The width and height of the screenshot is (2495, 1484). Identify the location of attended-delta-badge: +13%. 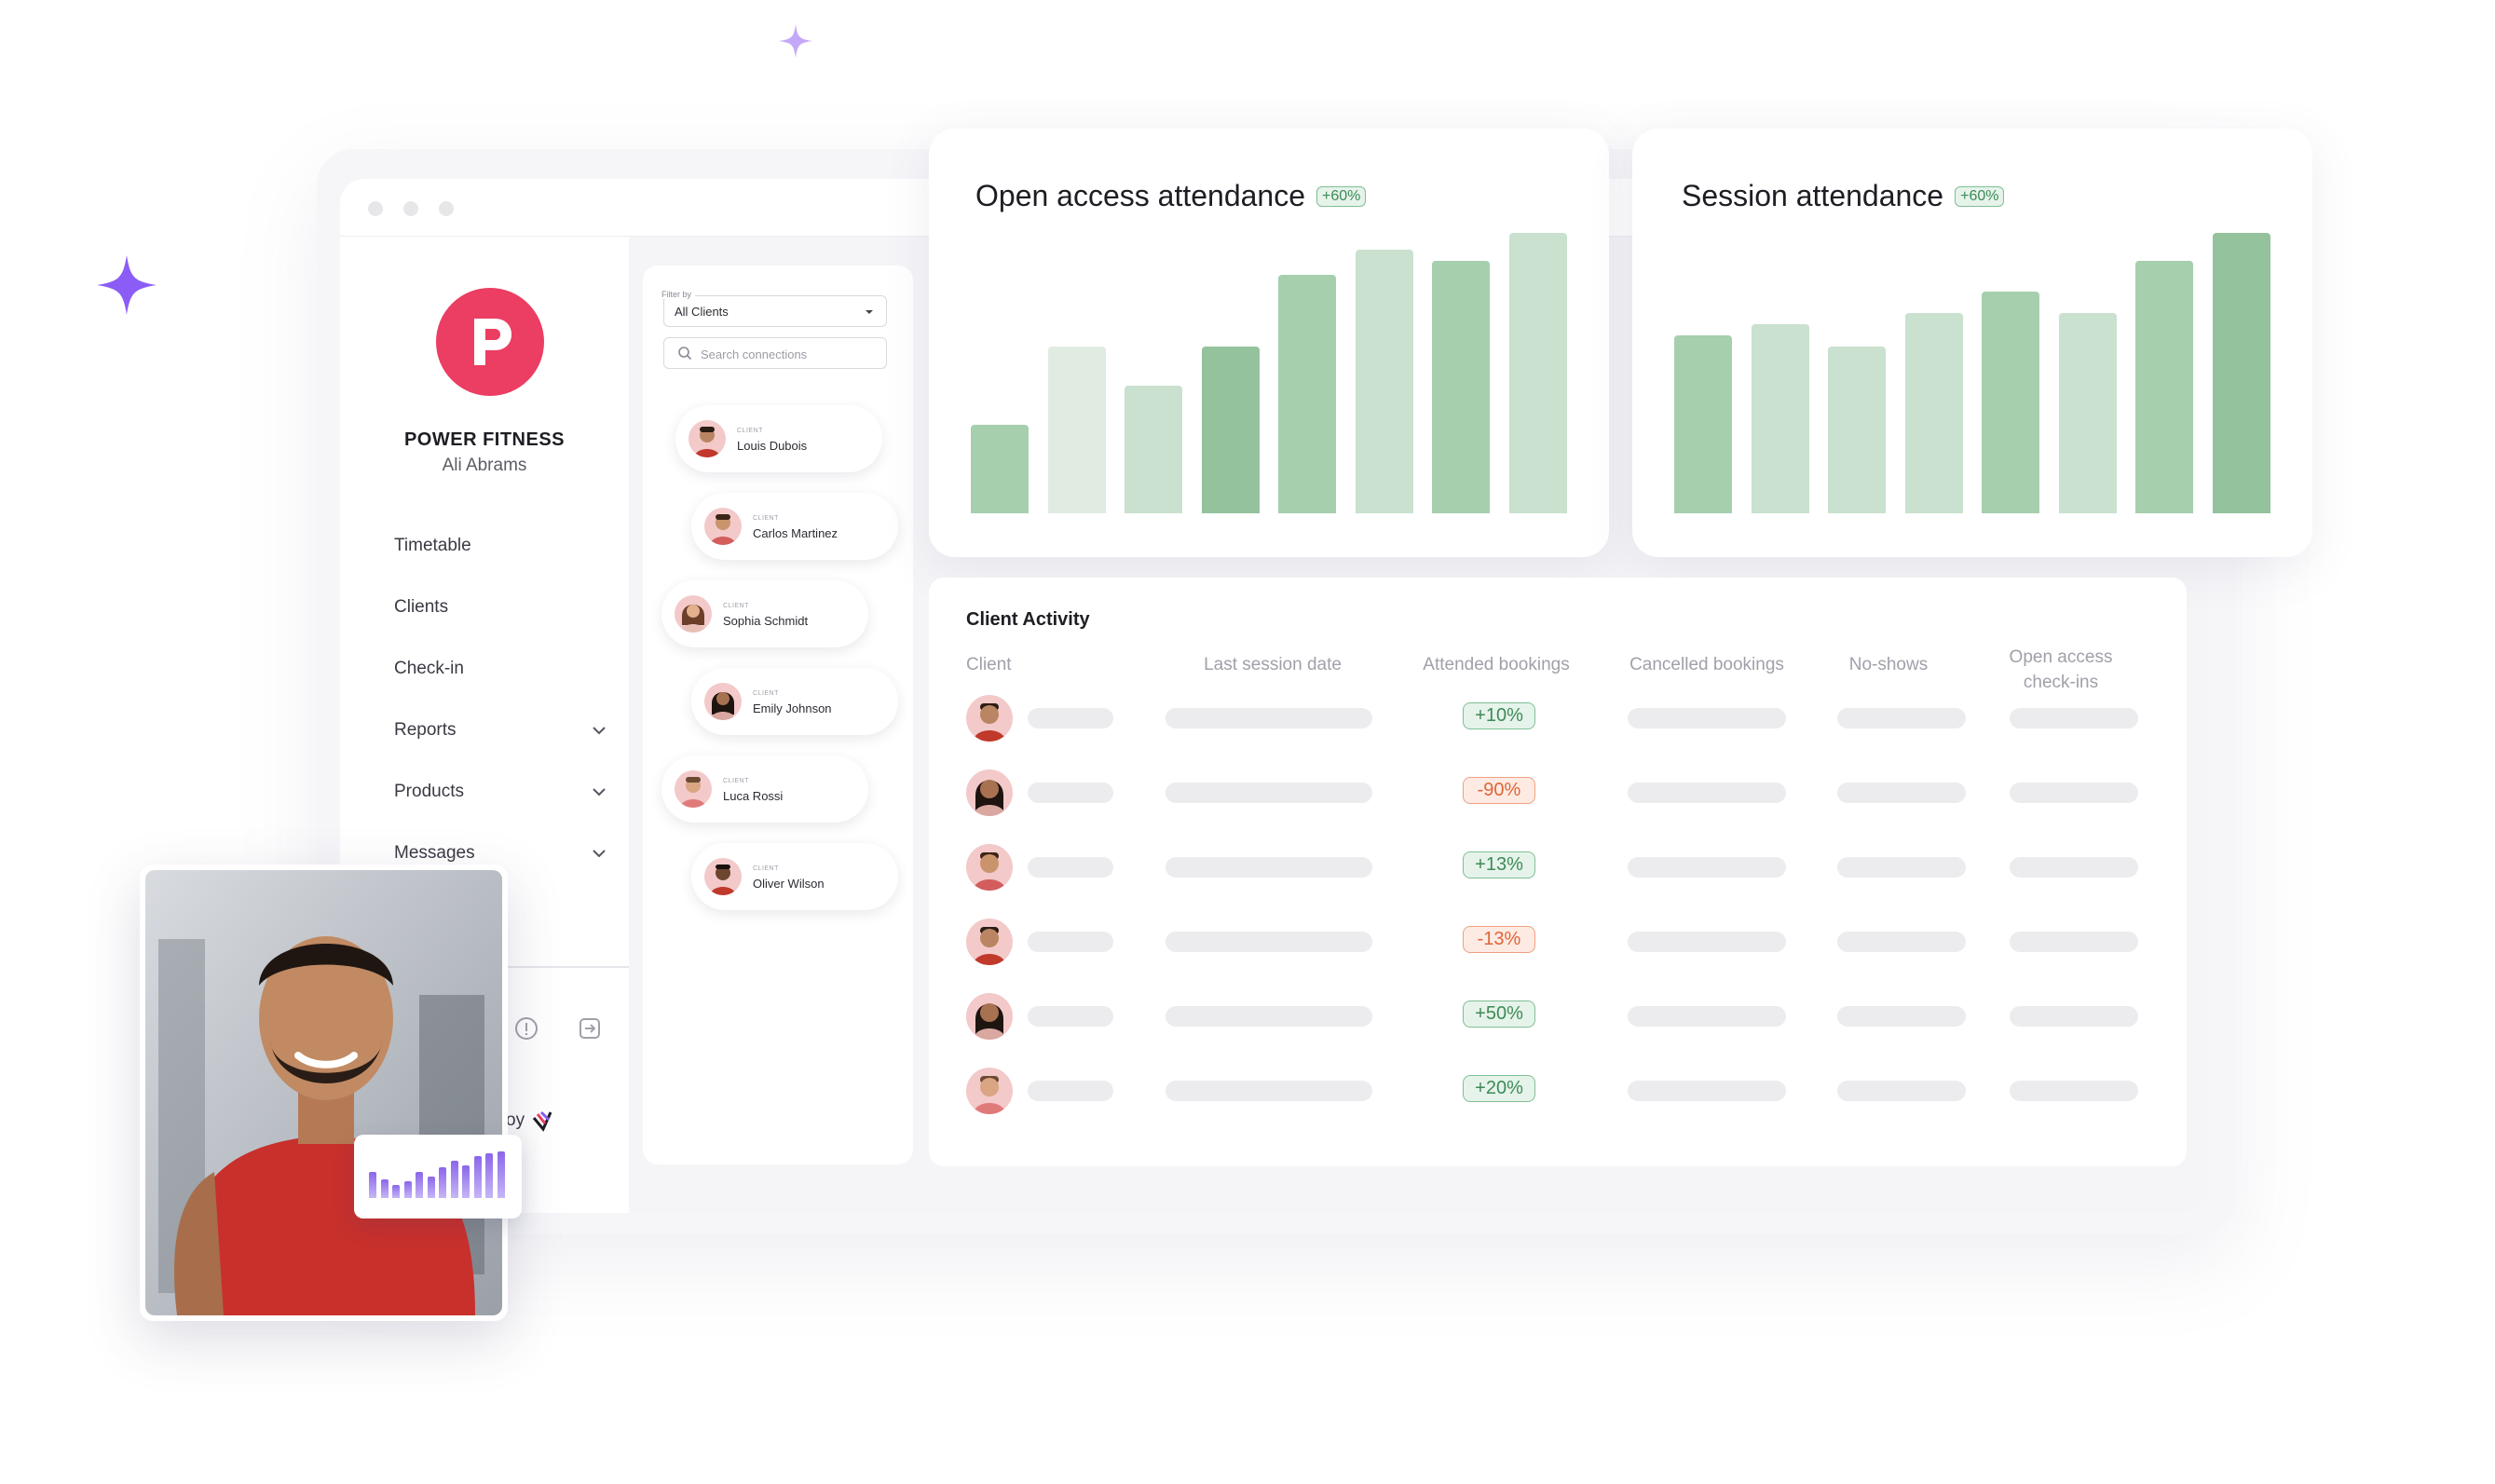
(1499, 864).